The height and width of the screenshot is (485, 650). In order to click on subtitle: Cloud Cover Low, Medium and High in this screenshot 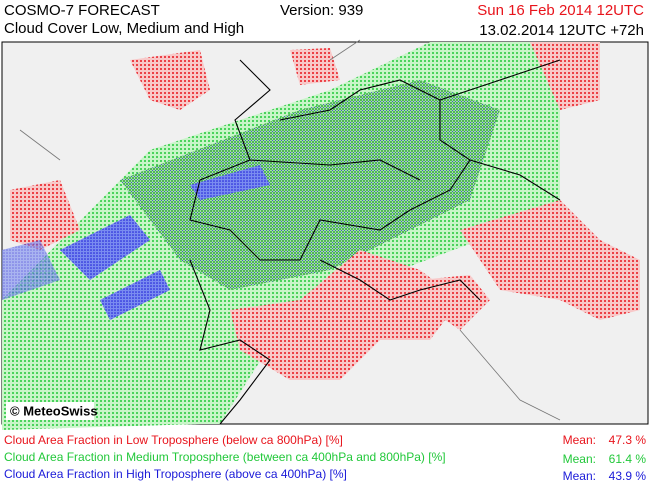, I will do `click(124, 28)`.